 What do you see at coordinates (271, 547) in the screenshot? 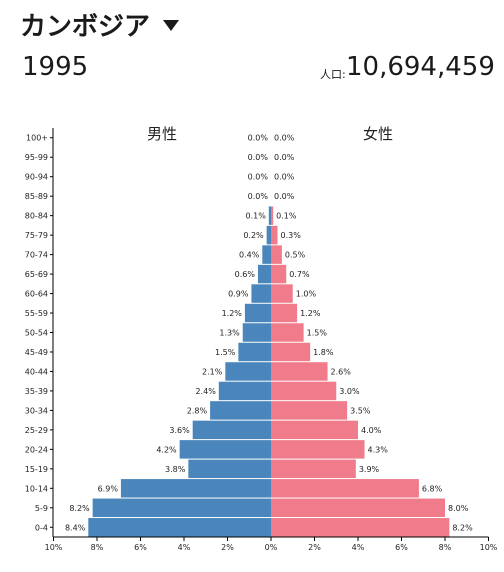
I see `x-tick-label: 0%` at bounding box center [271, 547].